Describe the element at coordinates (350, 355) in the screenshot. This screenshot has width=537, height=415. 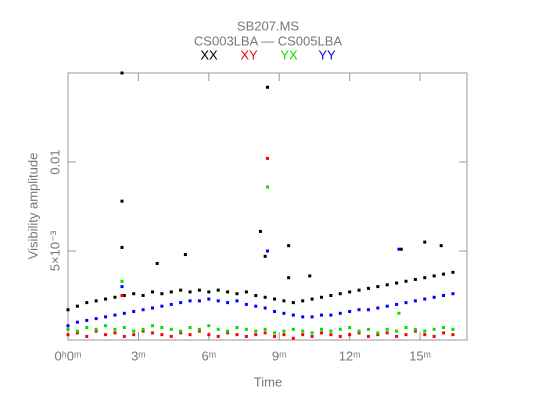
I see `x-tick-label: 12ᵐ` at that location.